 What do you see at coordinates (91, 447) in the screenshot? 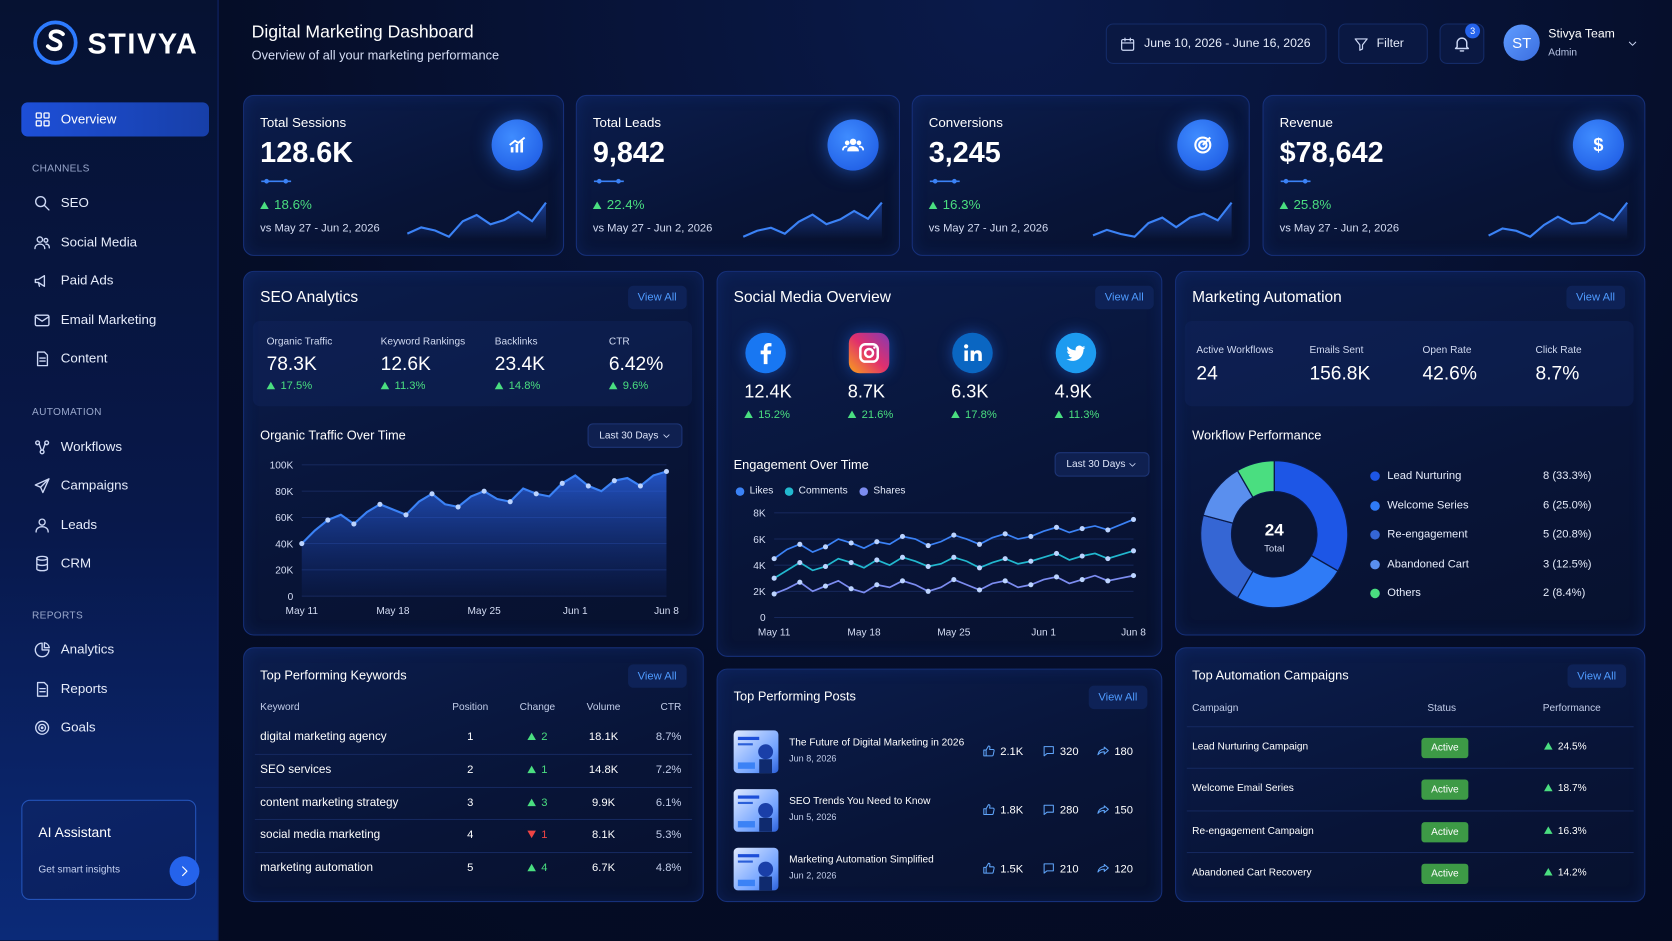
I see `nav-label: Workflows` at bounding box center [91, 447].